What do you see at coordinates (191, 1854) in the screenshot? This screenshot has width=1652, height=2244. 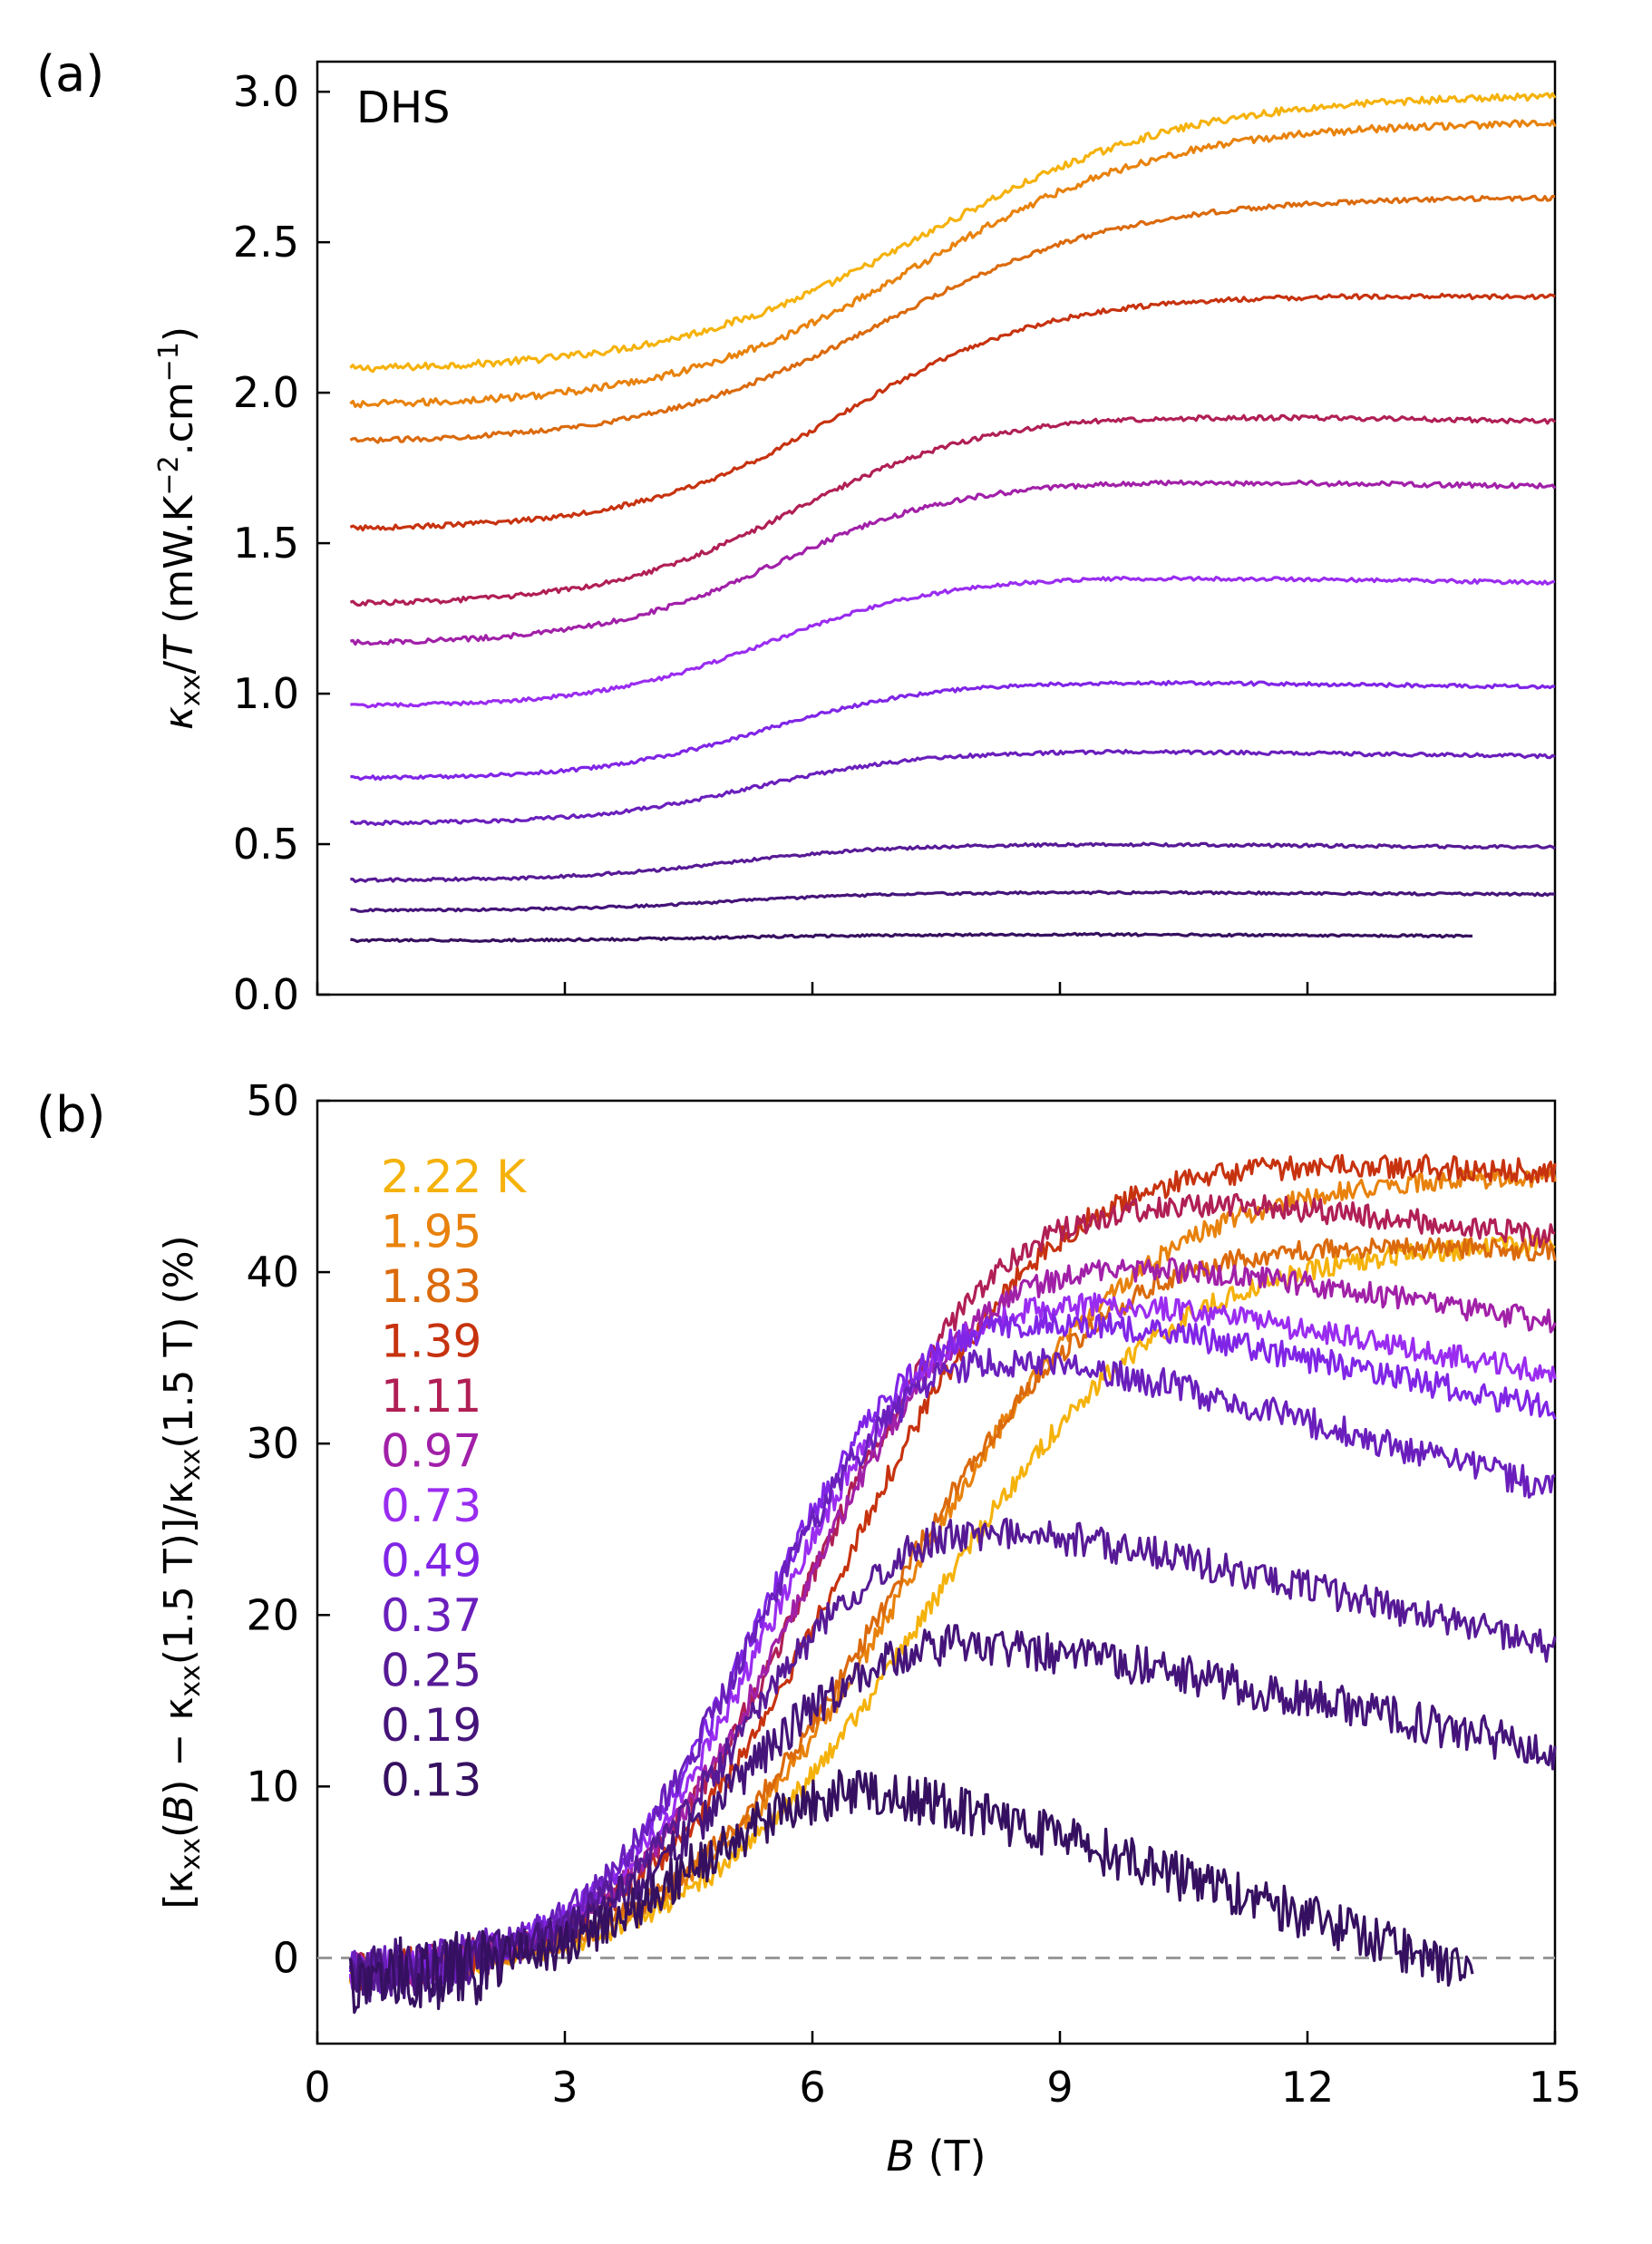 I see `panel-b-ylabel-part-1: xx` at bounding box center [191, 1854].